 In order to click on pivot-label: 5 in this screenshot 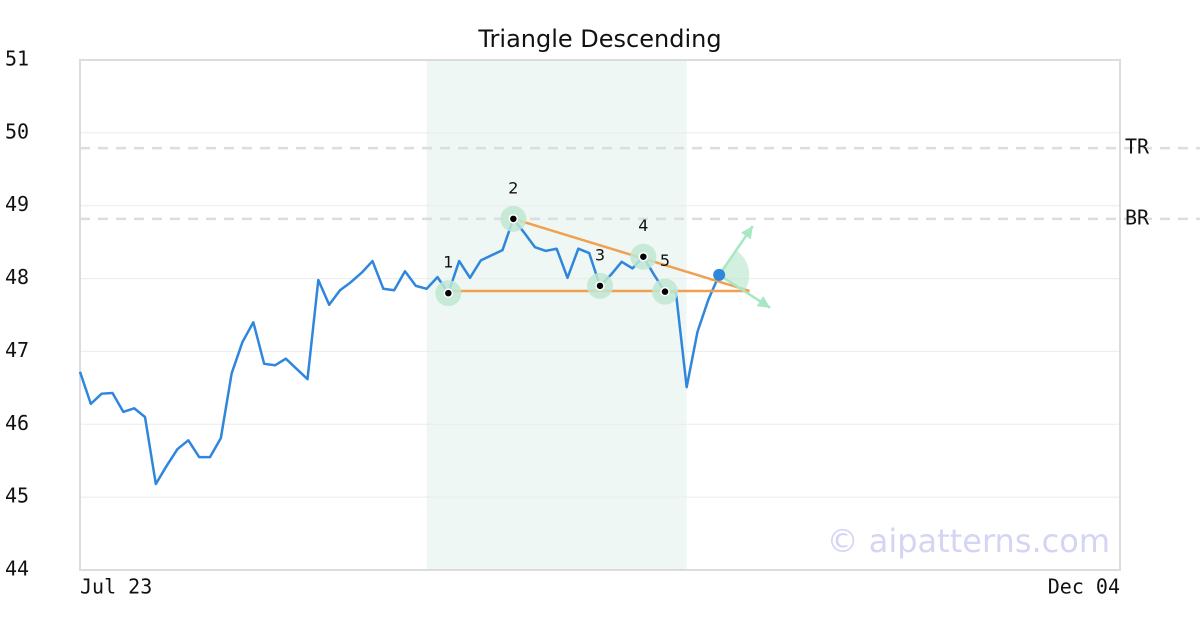, I will do `click(665, 260)`.